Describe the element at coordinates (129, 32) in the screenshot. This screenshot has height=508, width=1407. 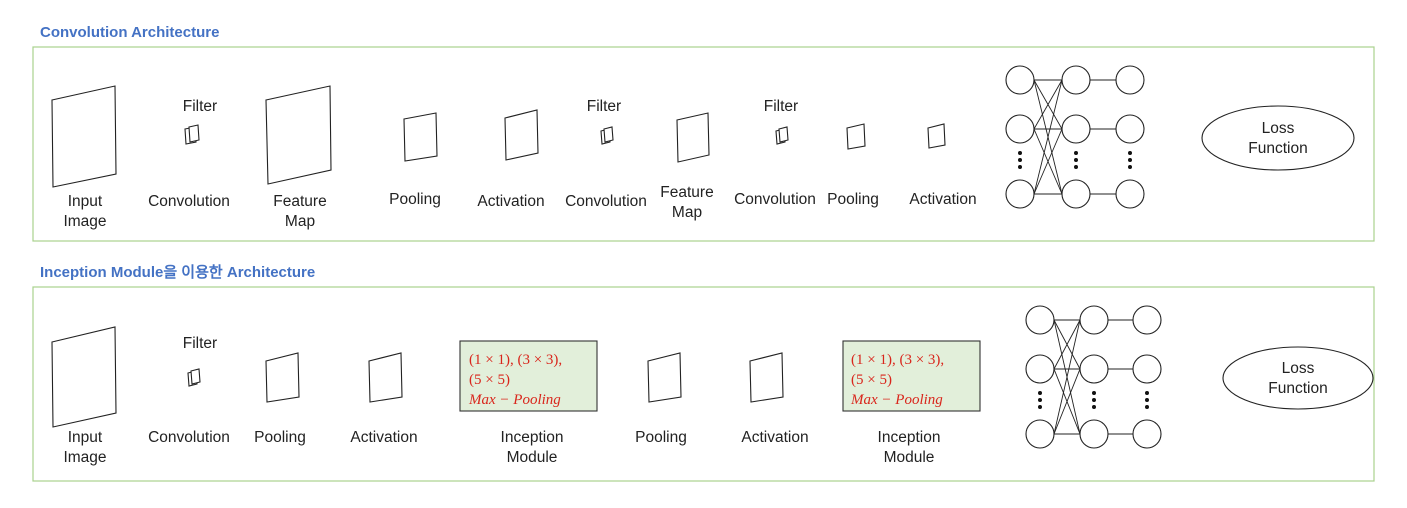
I see `section1-title: Convolution Architecture` at that location.